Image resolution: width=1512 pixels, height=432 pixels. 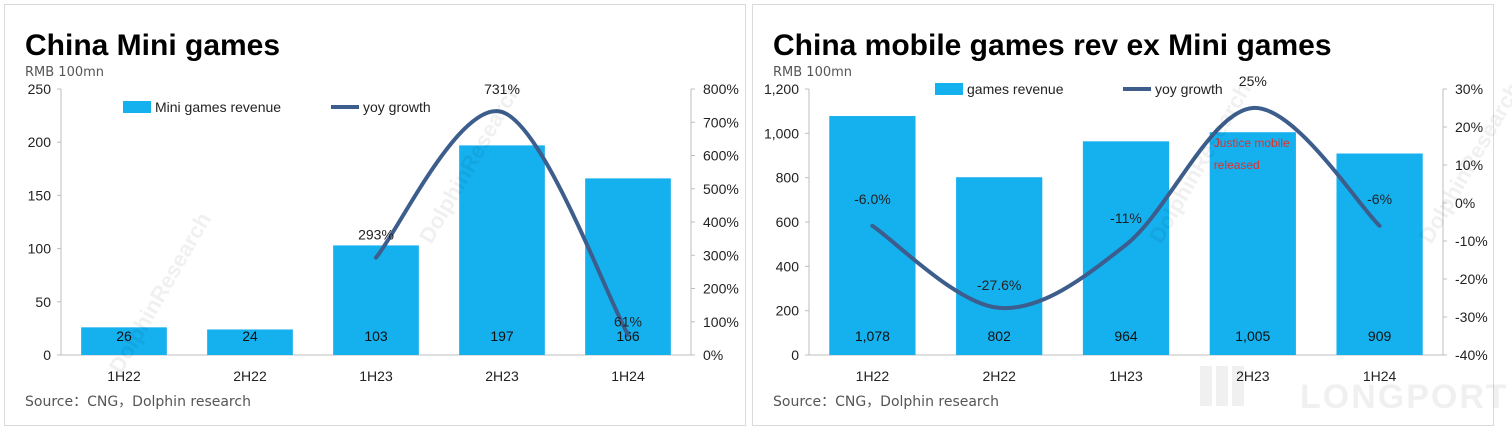 What do you see at coordinates (1471, 279) in the screenshot?
I see `y2-tick-label: -20%` at bounding box center [1471, 279].